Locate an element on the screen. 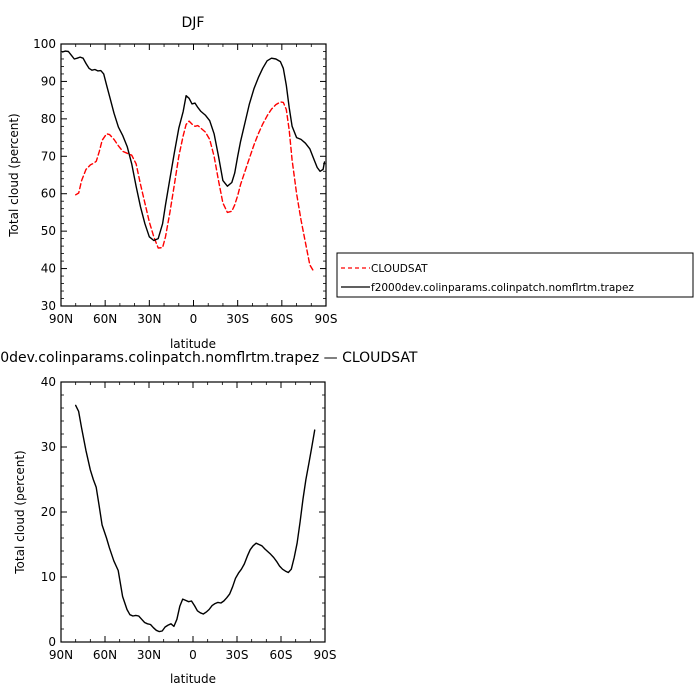  y-tick-label: 20 is located at coordinates (48, 512).